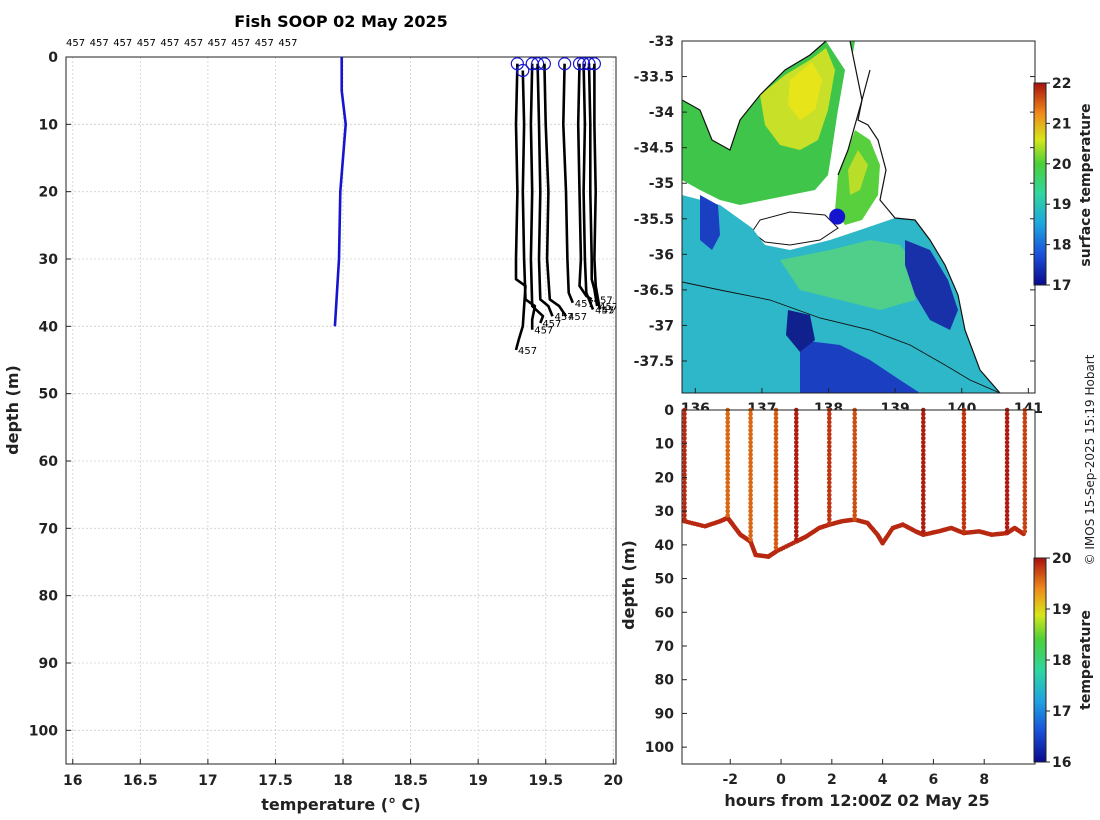  I want to click on depth-time-x-ticks: -2 0 2 4 6 8, so click(855, 773).